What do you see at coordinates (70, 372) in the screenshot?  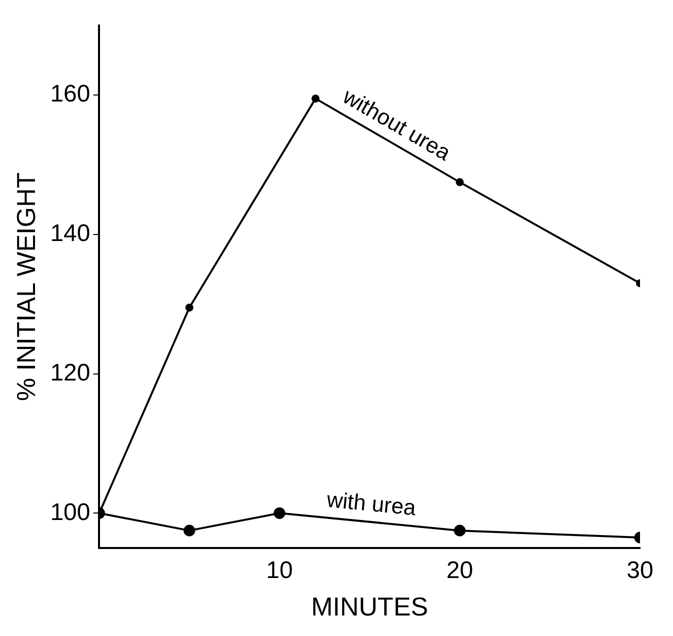 I see `y-tick-label: 120` at bounding box center [70, 372].